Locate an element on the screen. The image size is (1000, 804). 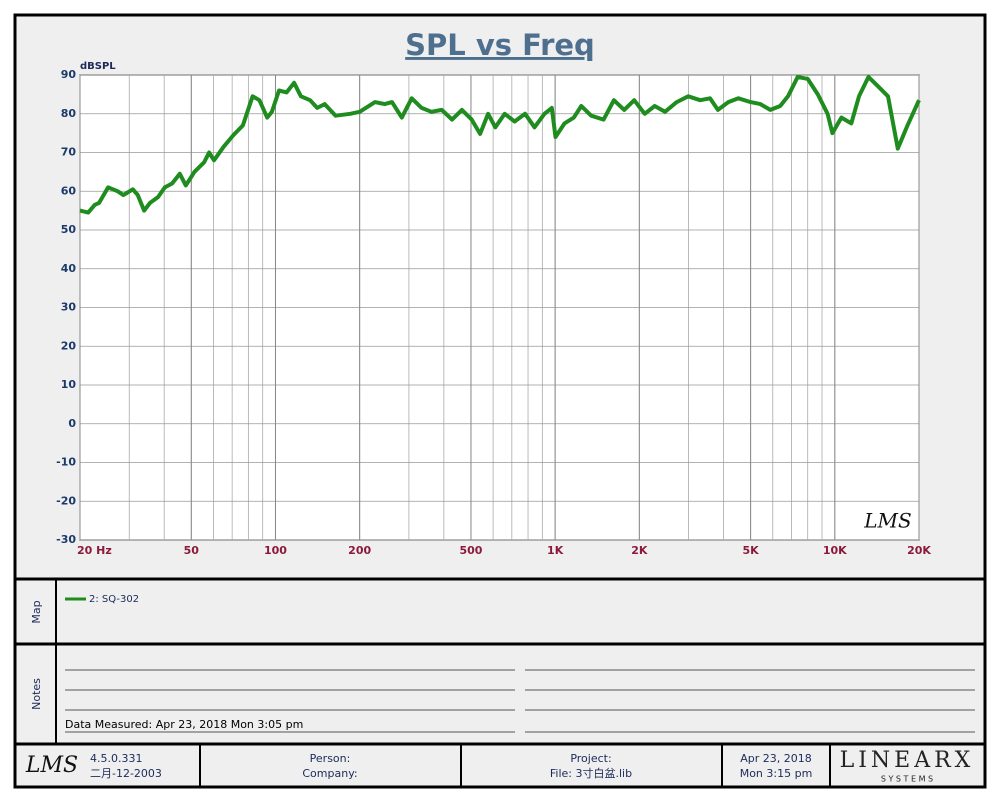
notes-label: Notes is located at coordinates (36, 694).